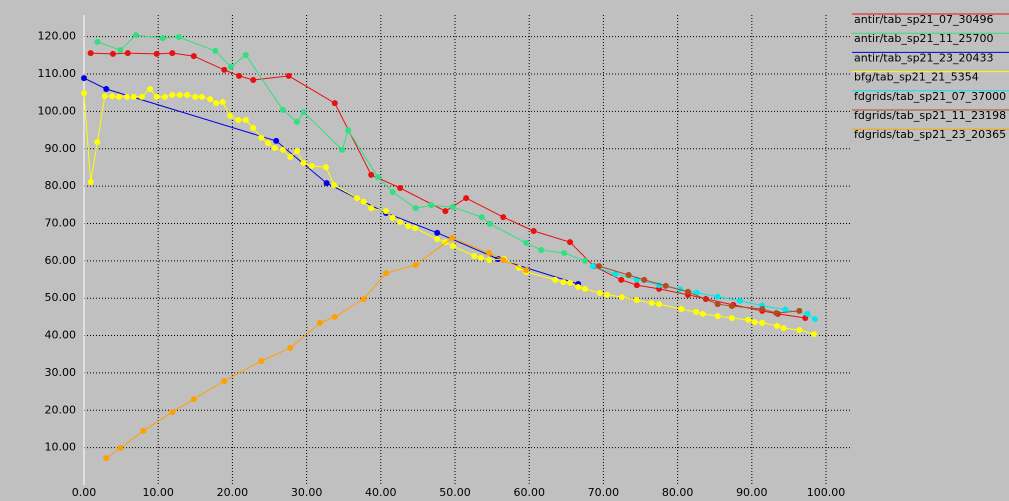  I want to click on y-tick-label: 100.00, so click(57, 110).